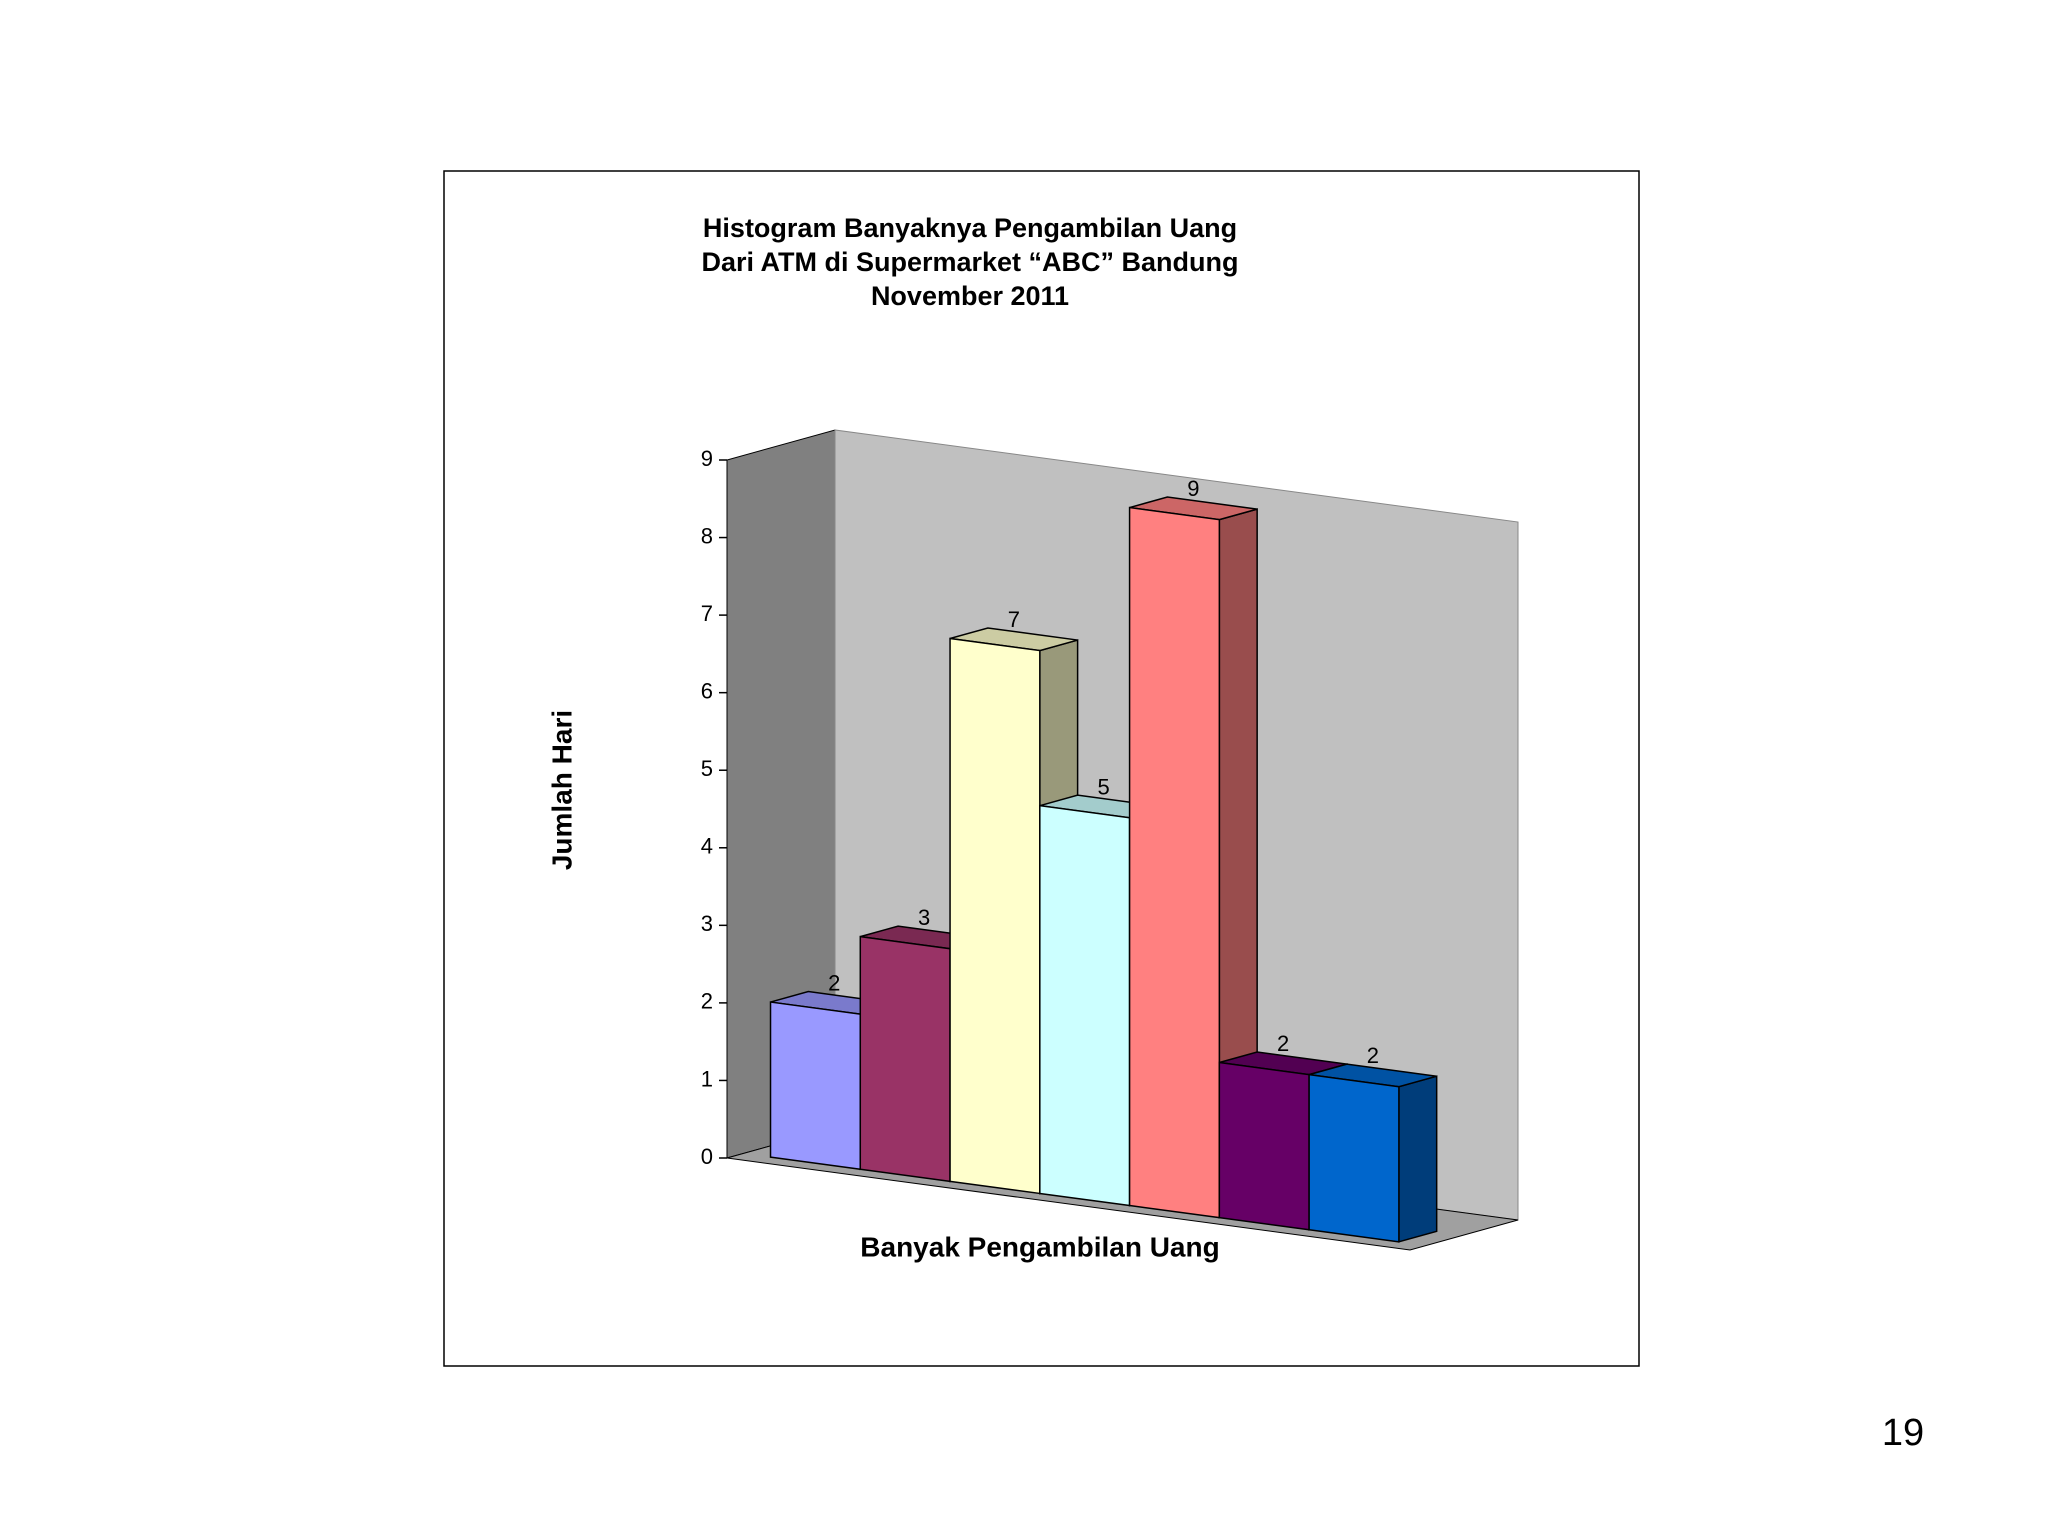  What do you see at coordinates (707, 1156) in the screenshot?
I see `y-tick-label: 0` at bounding box center [707, 1156].